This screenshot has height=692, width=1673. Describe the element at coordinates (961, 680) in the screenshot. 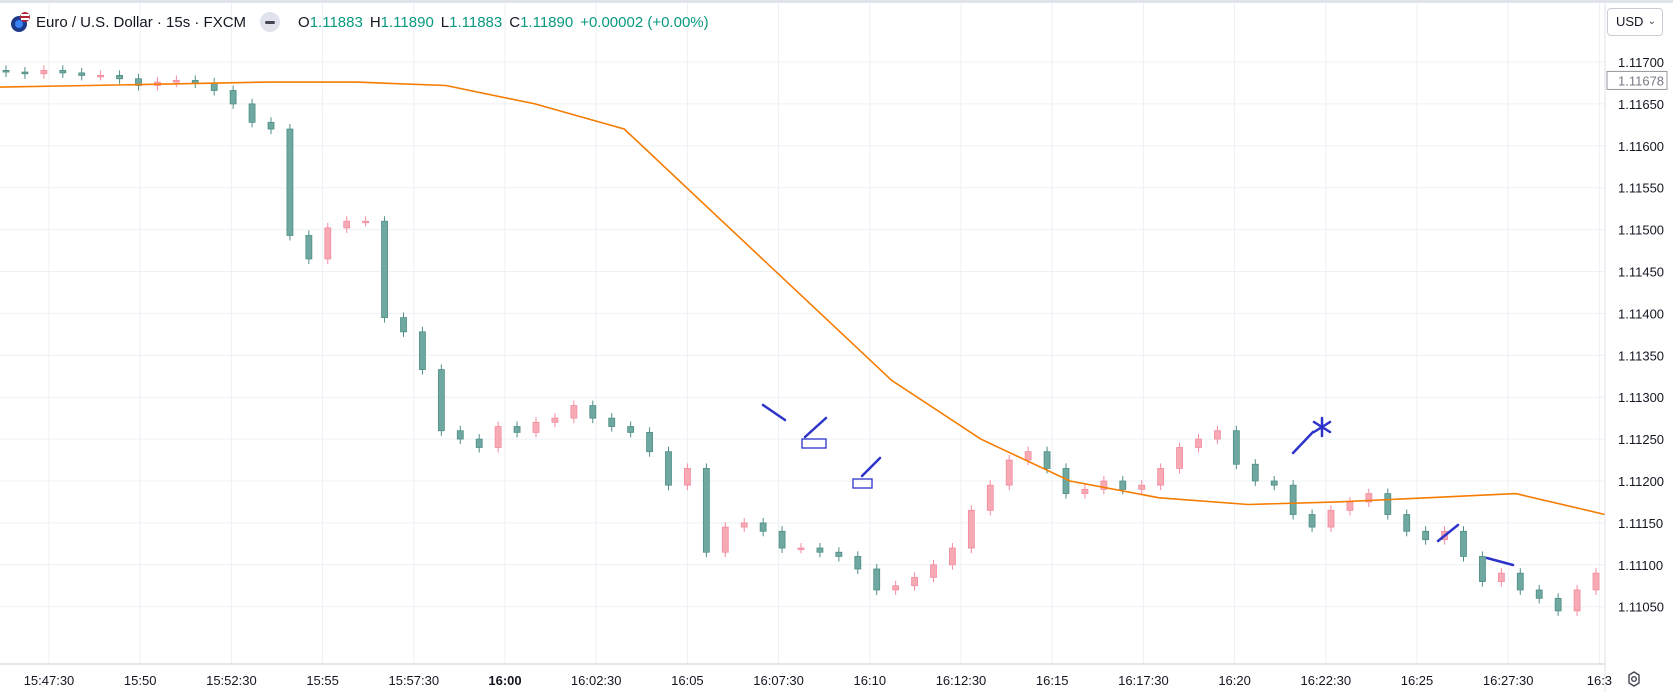

I see `time-tick-label: 16:12:30` at that location.